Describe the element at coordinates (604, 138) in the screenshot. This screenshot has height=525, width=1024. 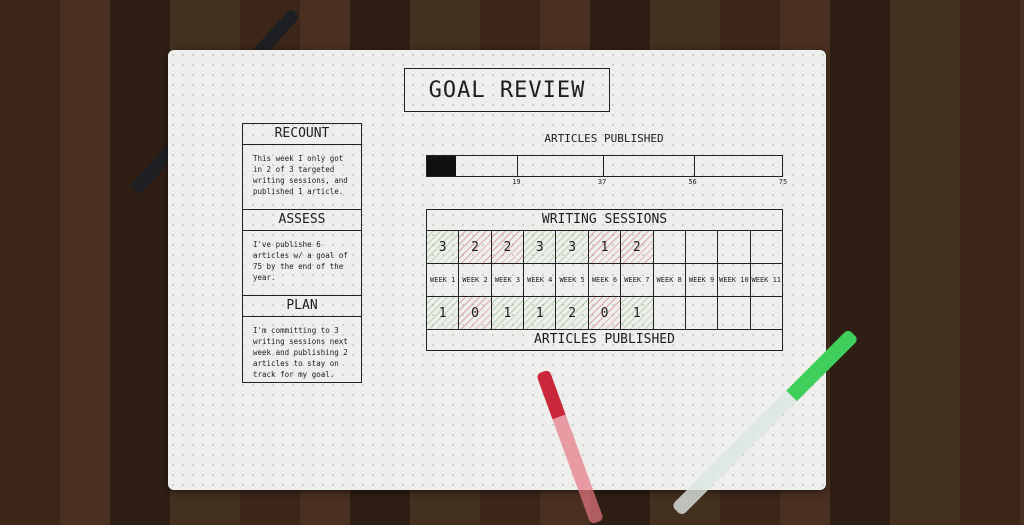
I see `progress-label: ARTICLES PUBLISHED` at that location.